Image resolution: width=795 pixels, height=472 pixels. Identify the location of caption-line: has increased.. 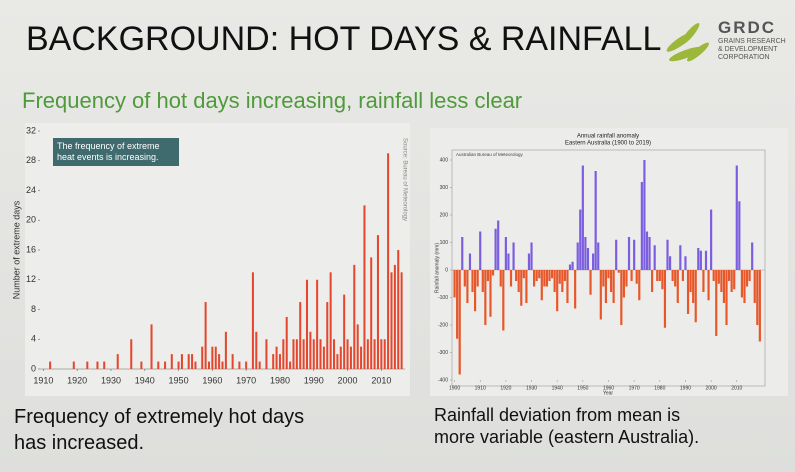
(79, 443).